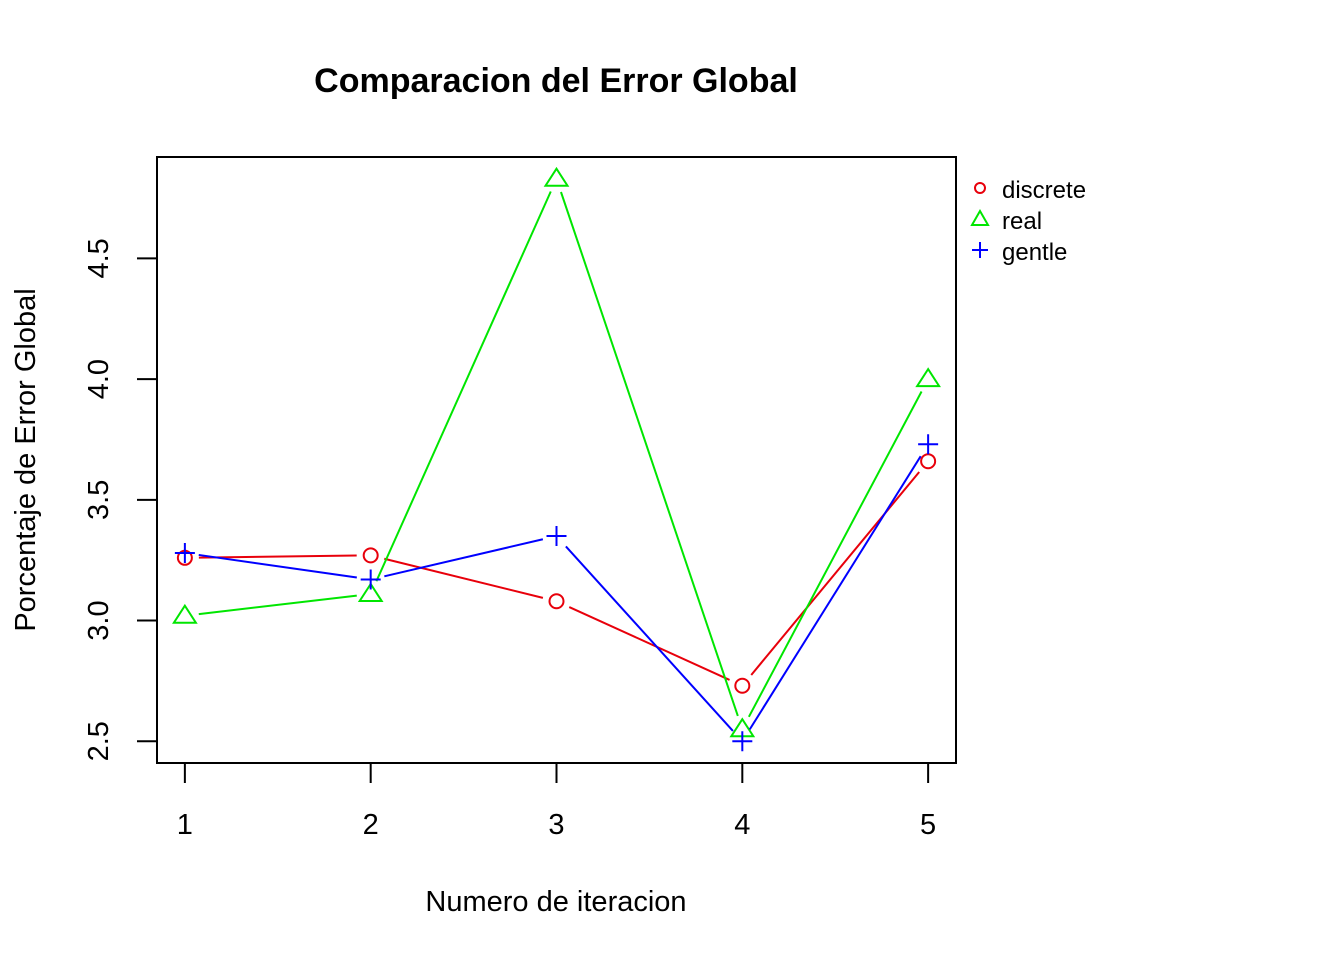  I want to click on y-axis-label: Porcentaje de Error Global, so click(26, 459).